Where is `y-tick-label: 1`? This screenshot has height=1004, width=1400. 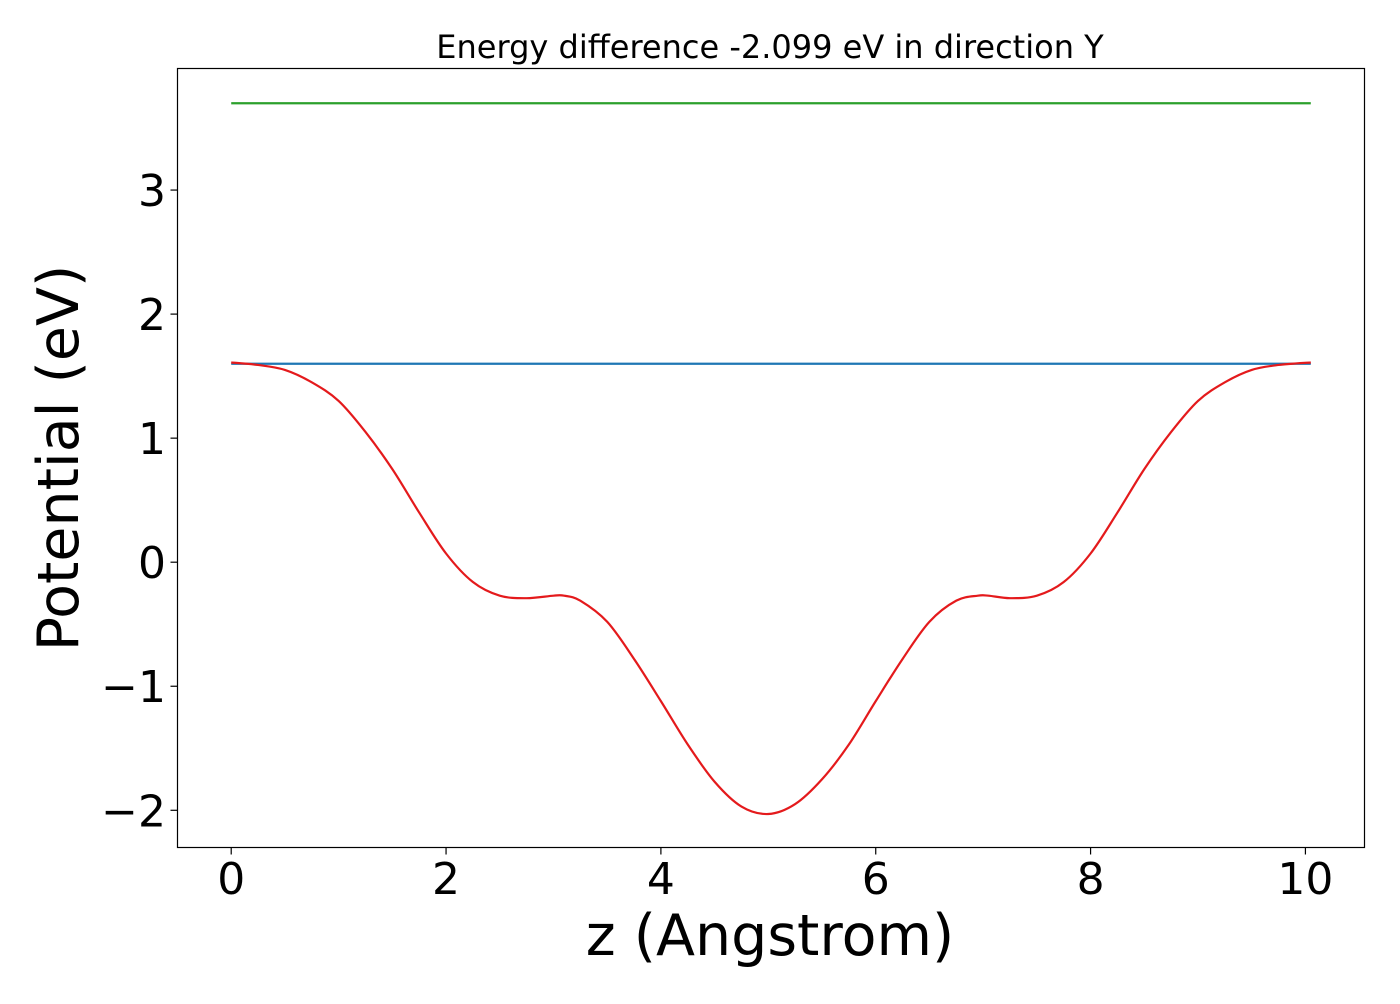
y-tick-label: 1 is located at coordinates (152, 439).